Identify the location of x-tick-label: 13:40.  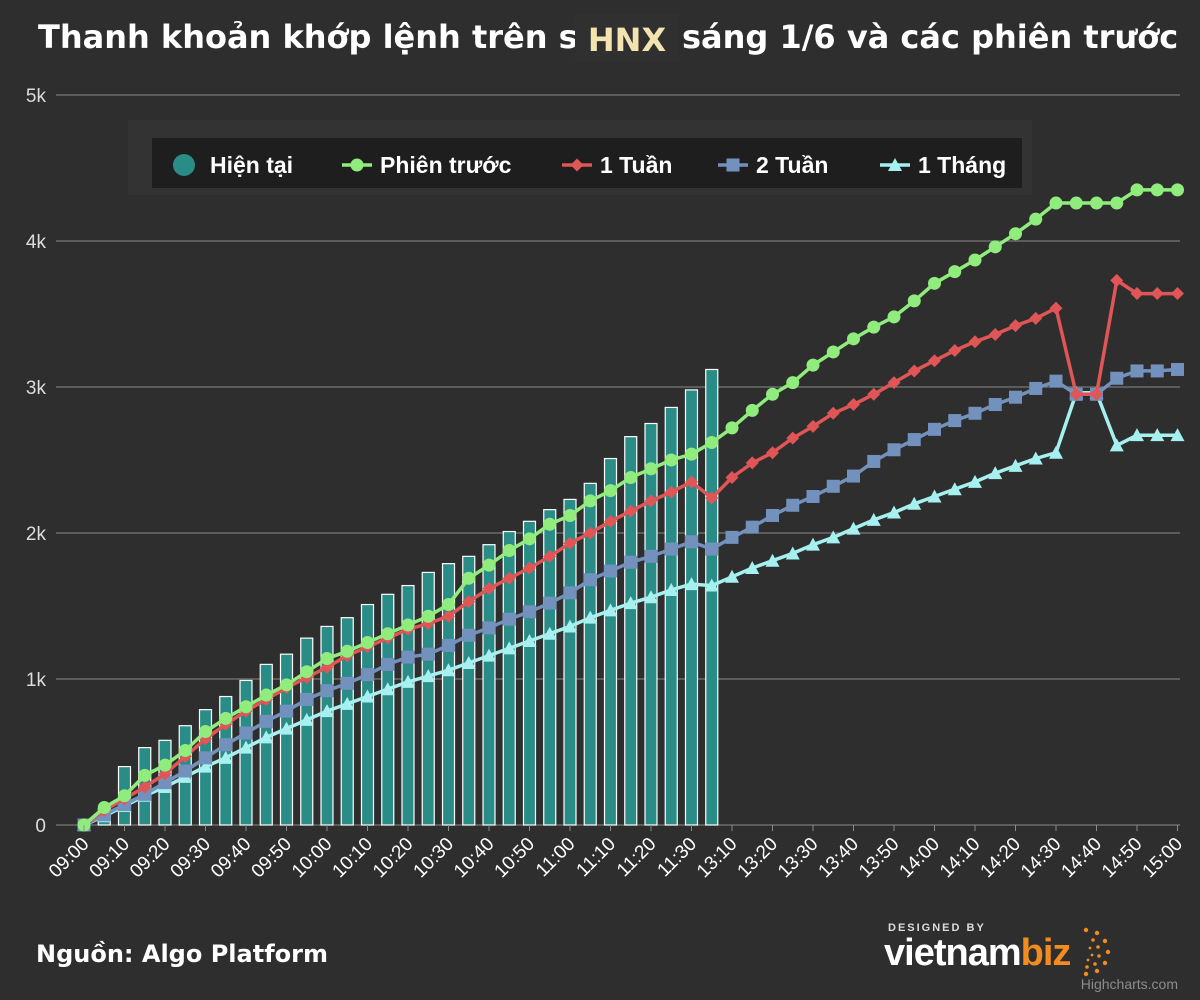
(839, 858).